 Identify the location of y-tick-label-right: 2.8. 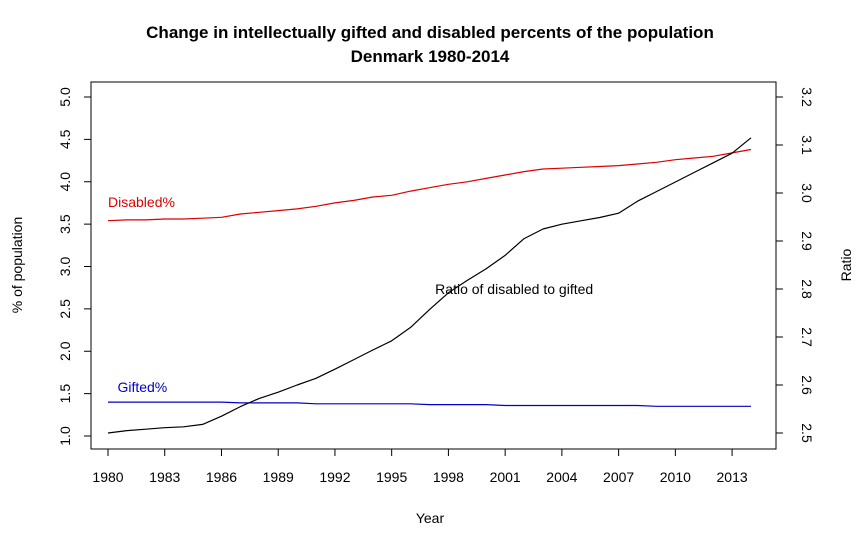
(807, 289).